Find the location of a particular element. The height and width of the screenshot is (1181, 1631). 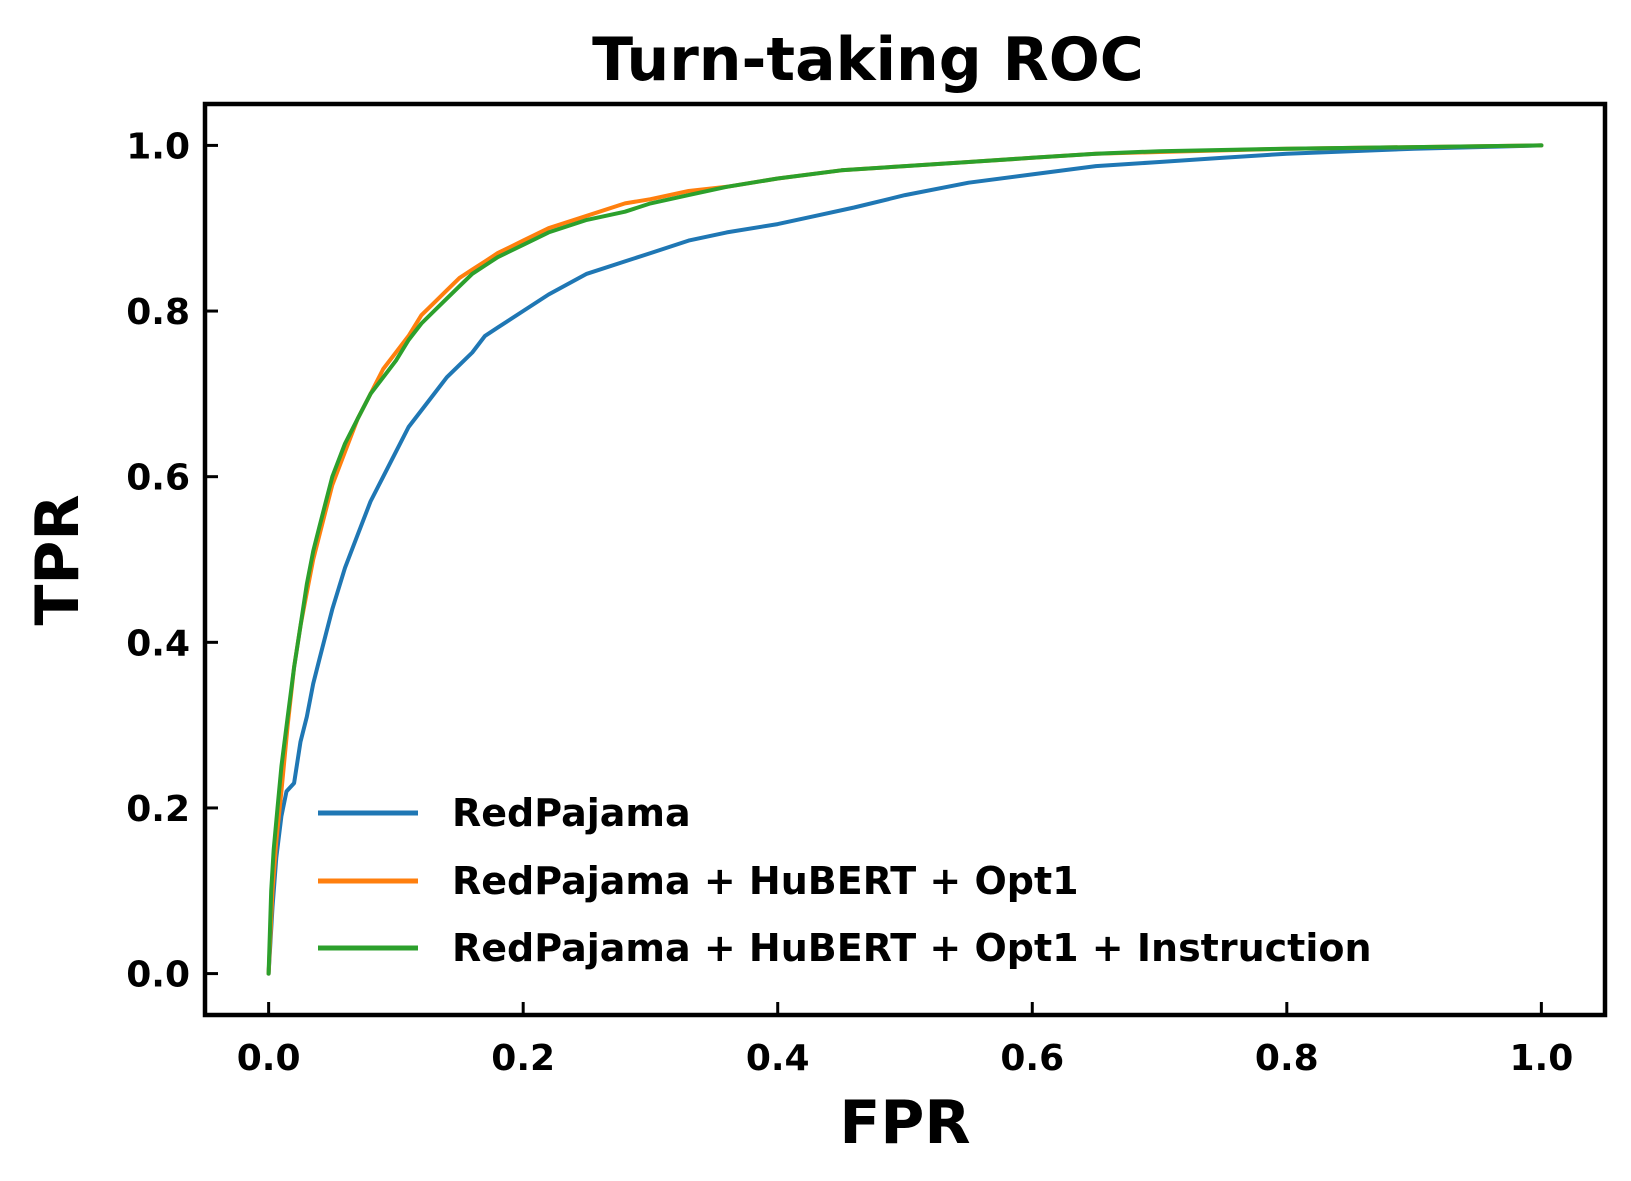

legend-label-3: RedPajama + HuBERT + Opt1 + Instruction is located at coordinates (912, 948).